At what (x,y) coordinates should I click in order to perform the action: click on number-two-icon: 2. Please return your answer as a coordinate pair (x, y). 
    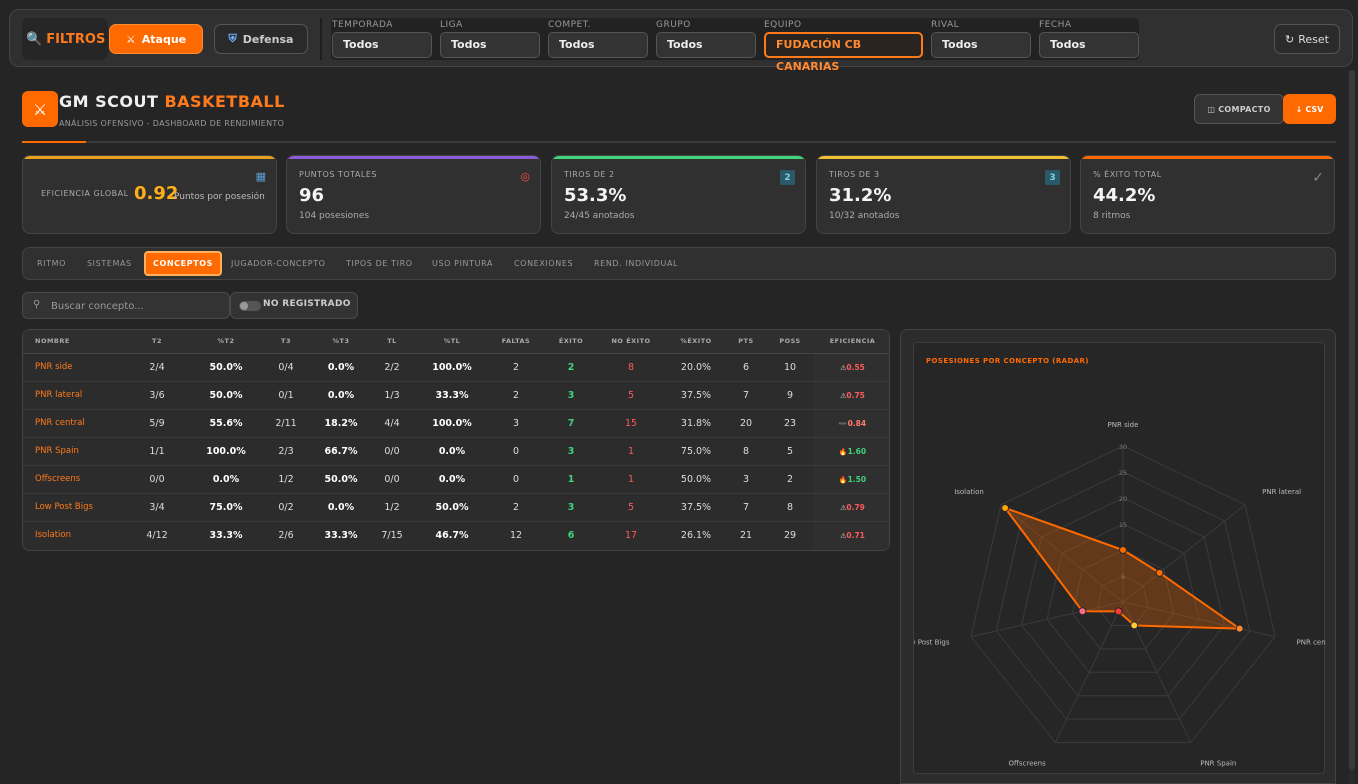
    Looking at the image, I should click on (787, 177).